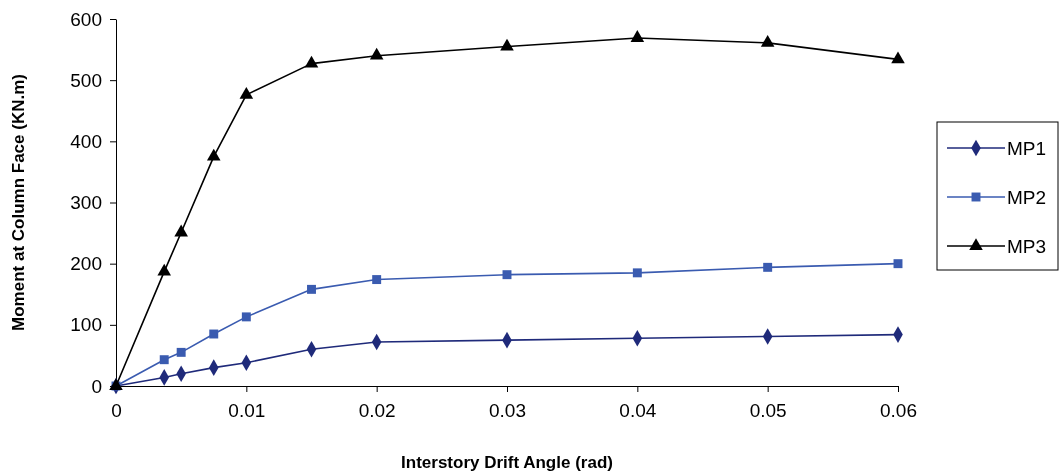  I want to click on y-tick-label: 400, so click(86, 141).